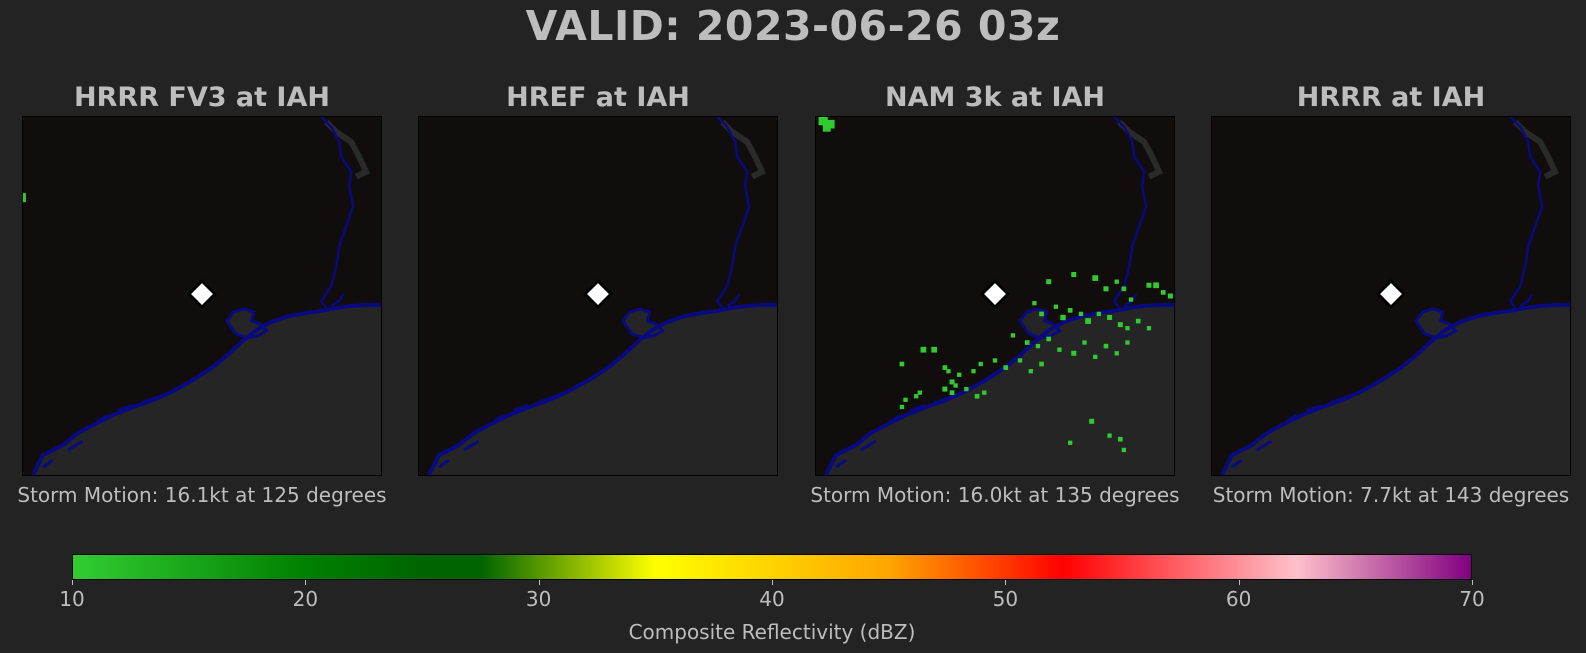 The height and width of the screenshot is (653, 1586). I want to click on valid-time-title: VALID: 2023-06-26 03z, so click(793, 26).